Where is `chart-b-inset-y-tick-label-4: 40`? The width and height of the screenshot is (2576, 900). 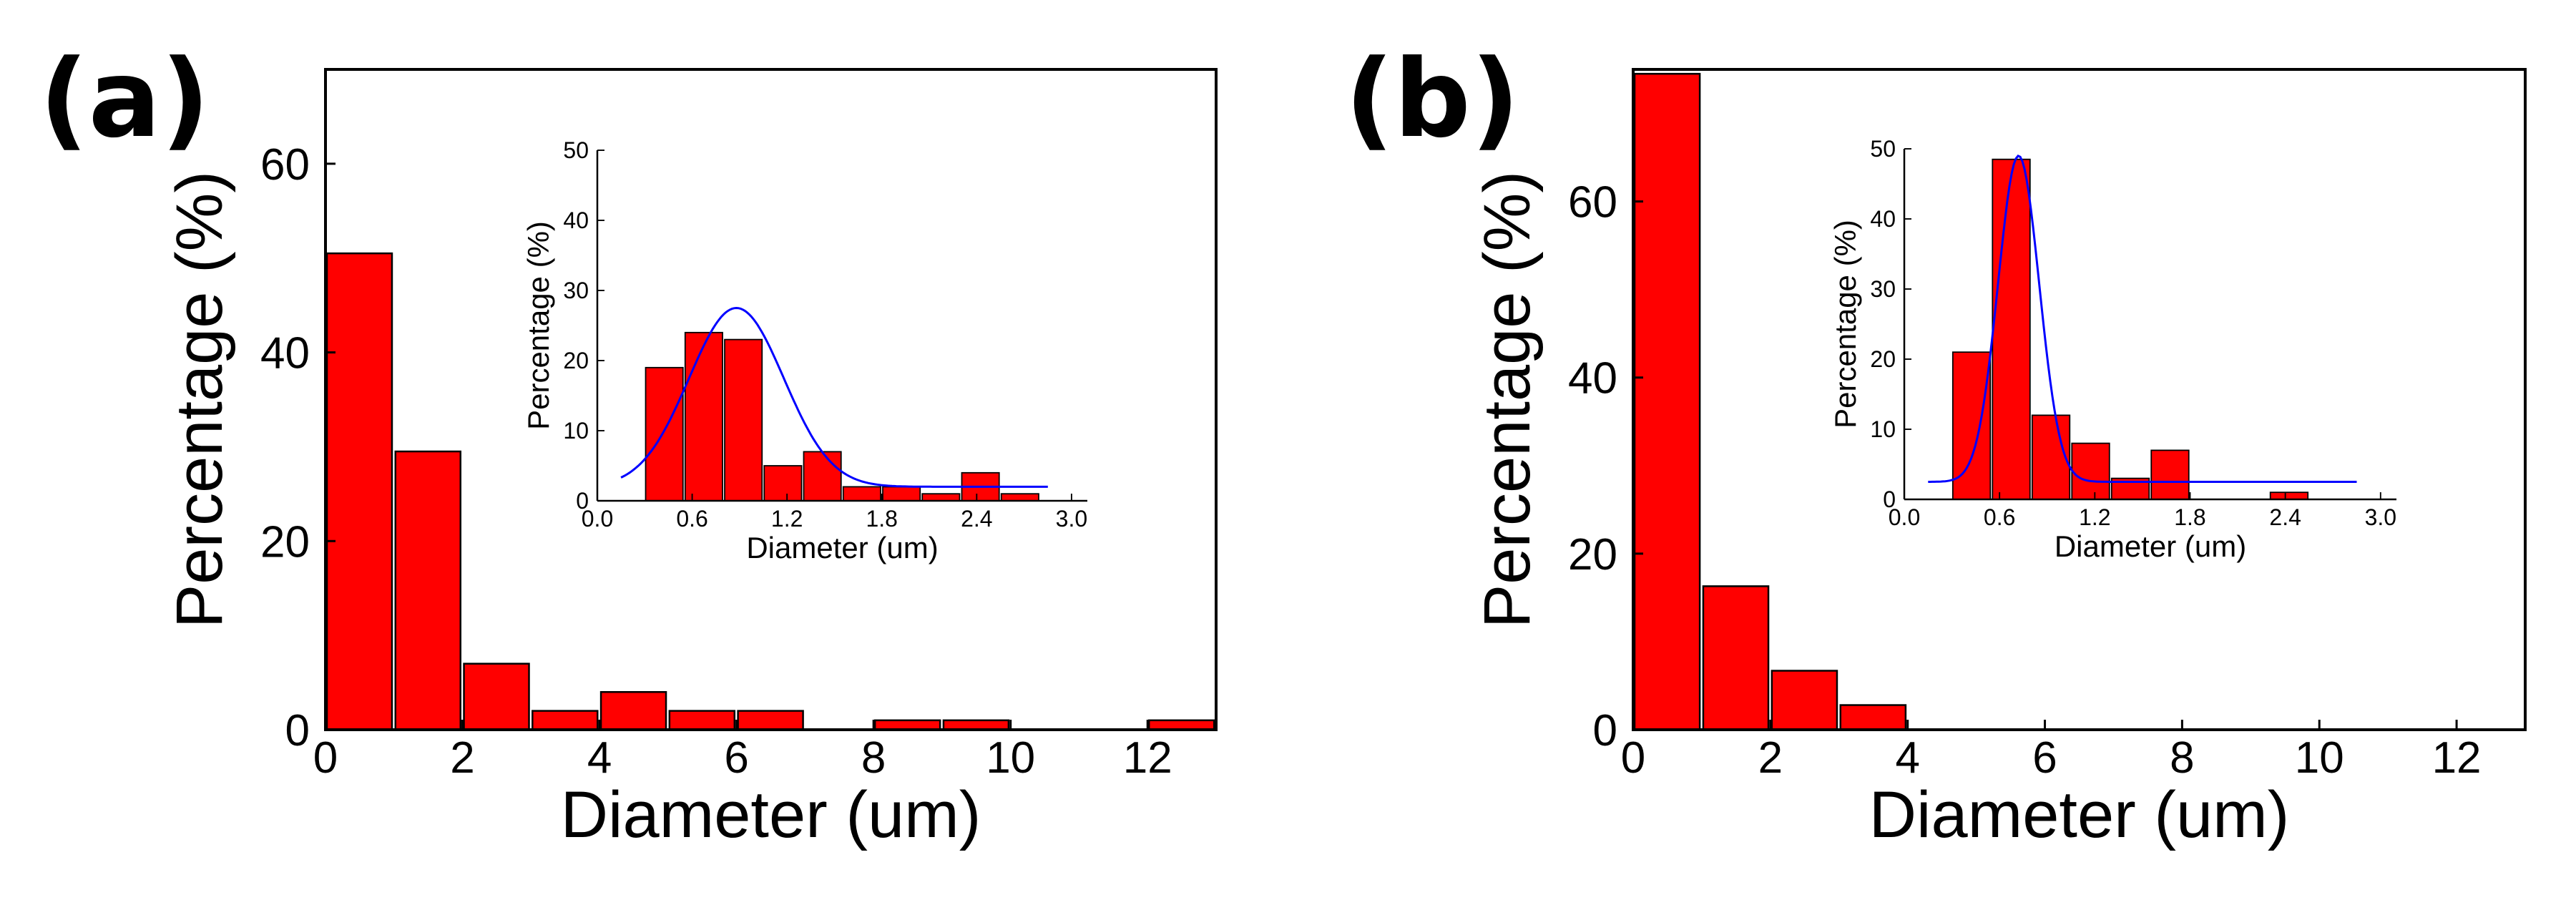 chart-b-inset-y-tick-label-4: 40 is located at coordinates (1883, 219).